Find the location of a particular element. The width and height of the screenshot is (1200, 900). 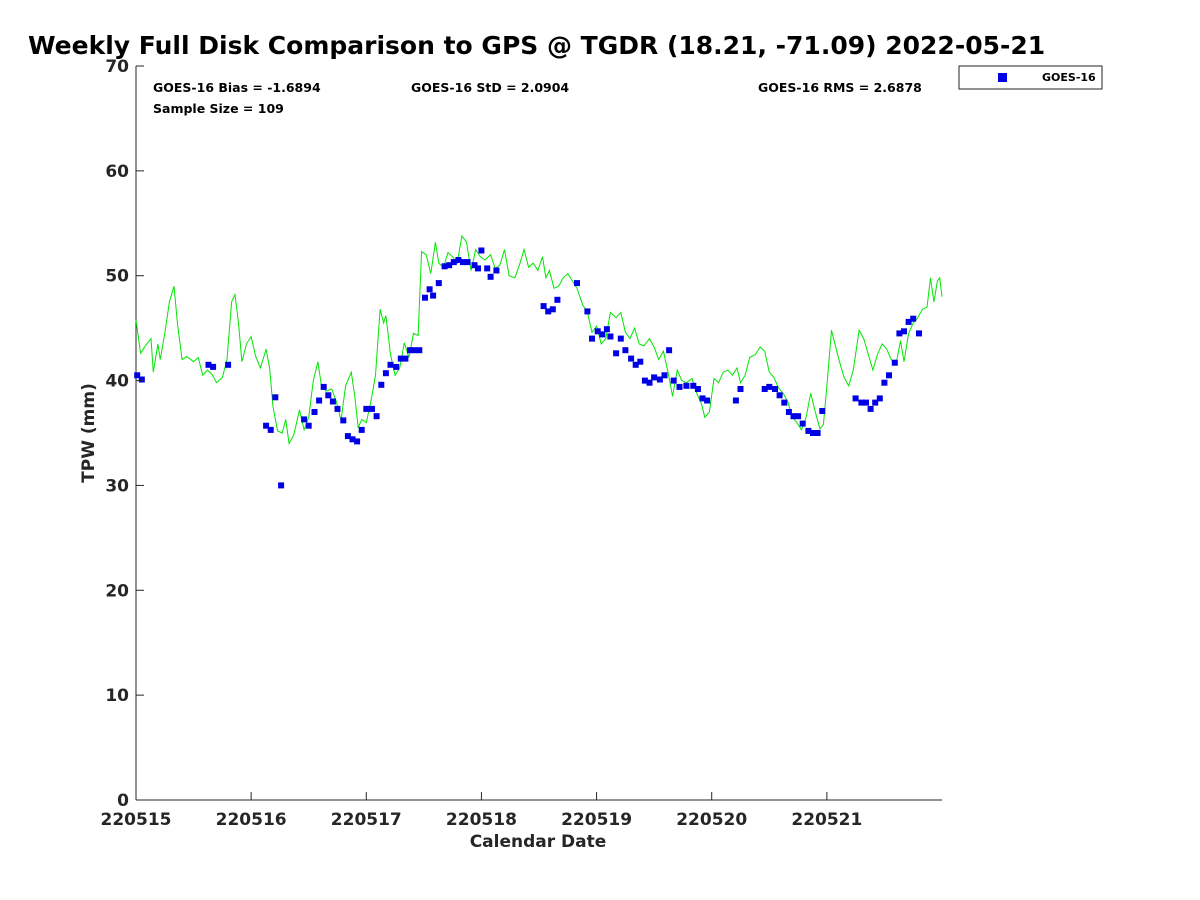

legend-marker-goes16 is located at coordinates (1002, 77).